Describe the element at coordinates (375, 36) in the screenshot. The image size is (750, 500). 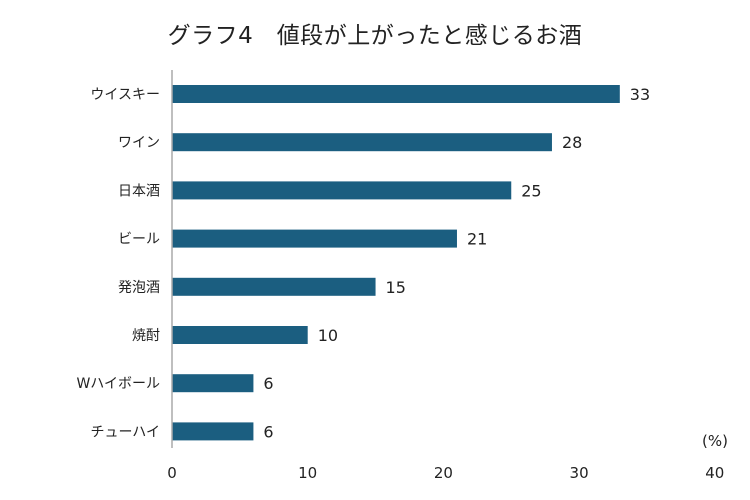
I see `chart-title: グラフ4 値段が上がったと感じるお酒` at that location.